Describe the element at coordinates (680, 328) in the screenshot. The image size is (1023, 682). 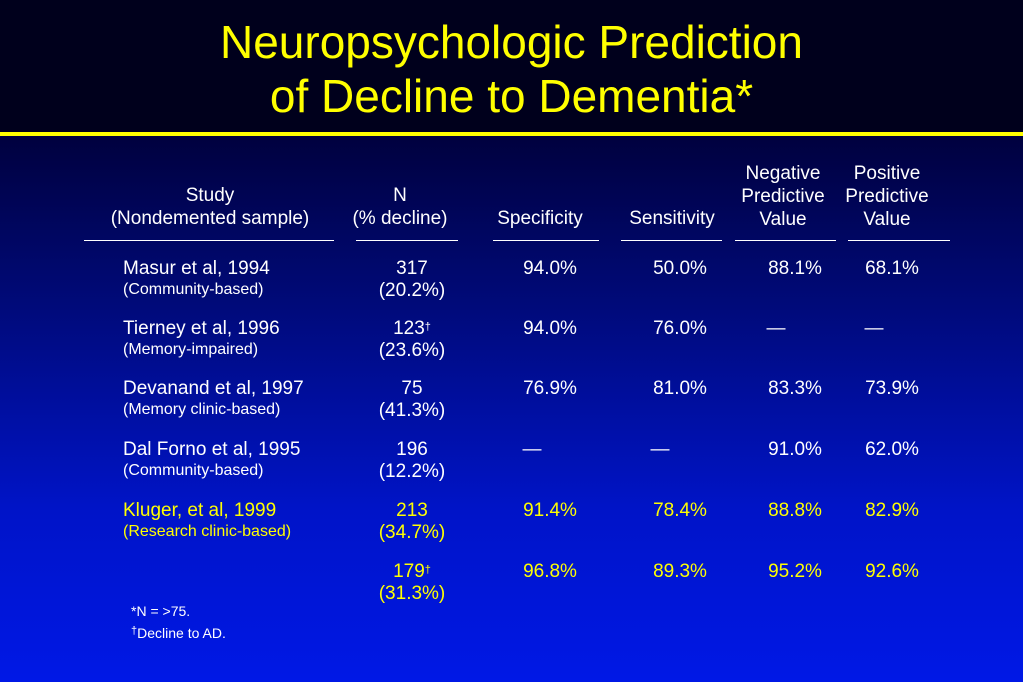
I see `sensitivity-value: 76.0%` at that location.